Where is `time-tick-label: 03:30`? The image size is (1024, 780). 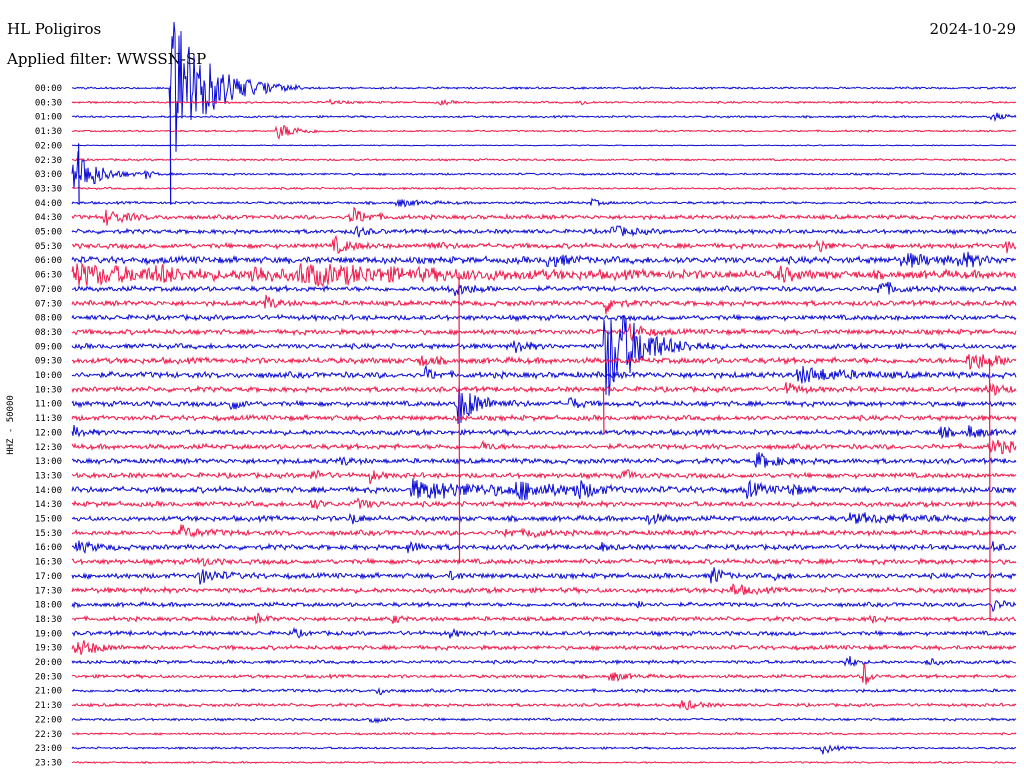
time-tick-label: 03:30 is located at coordinates (48, 189).